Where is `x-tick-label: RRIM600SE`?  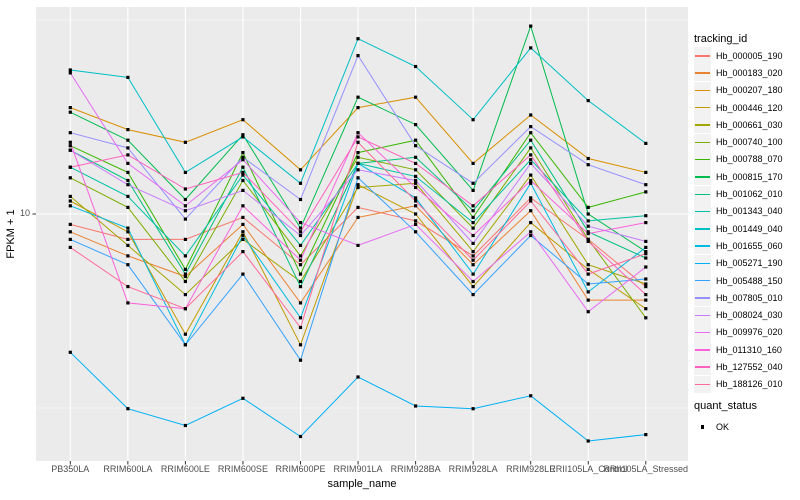 x-tick-label: RRIM600SE is located at coordinates (242, 469).